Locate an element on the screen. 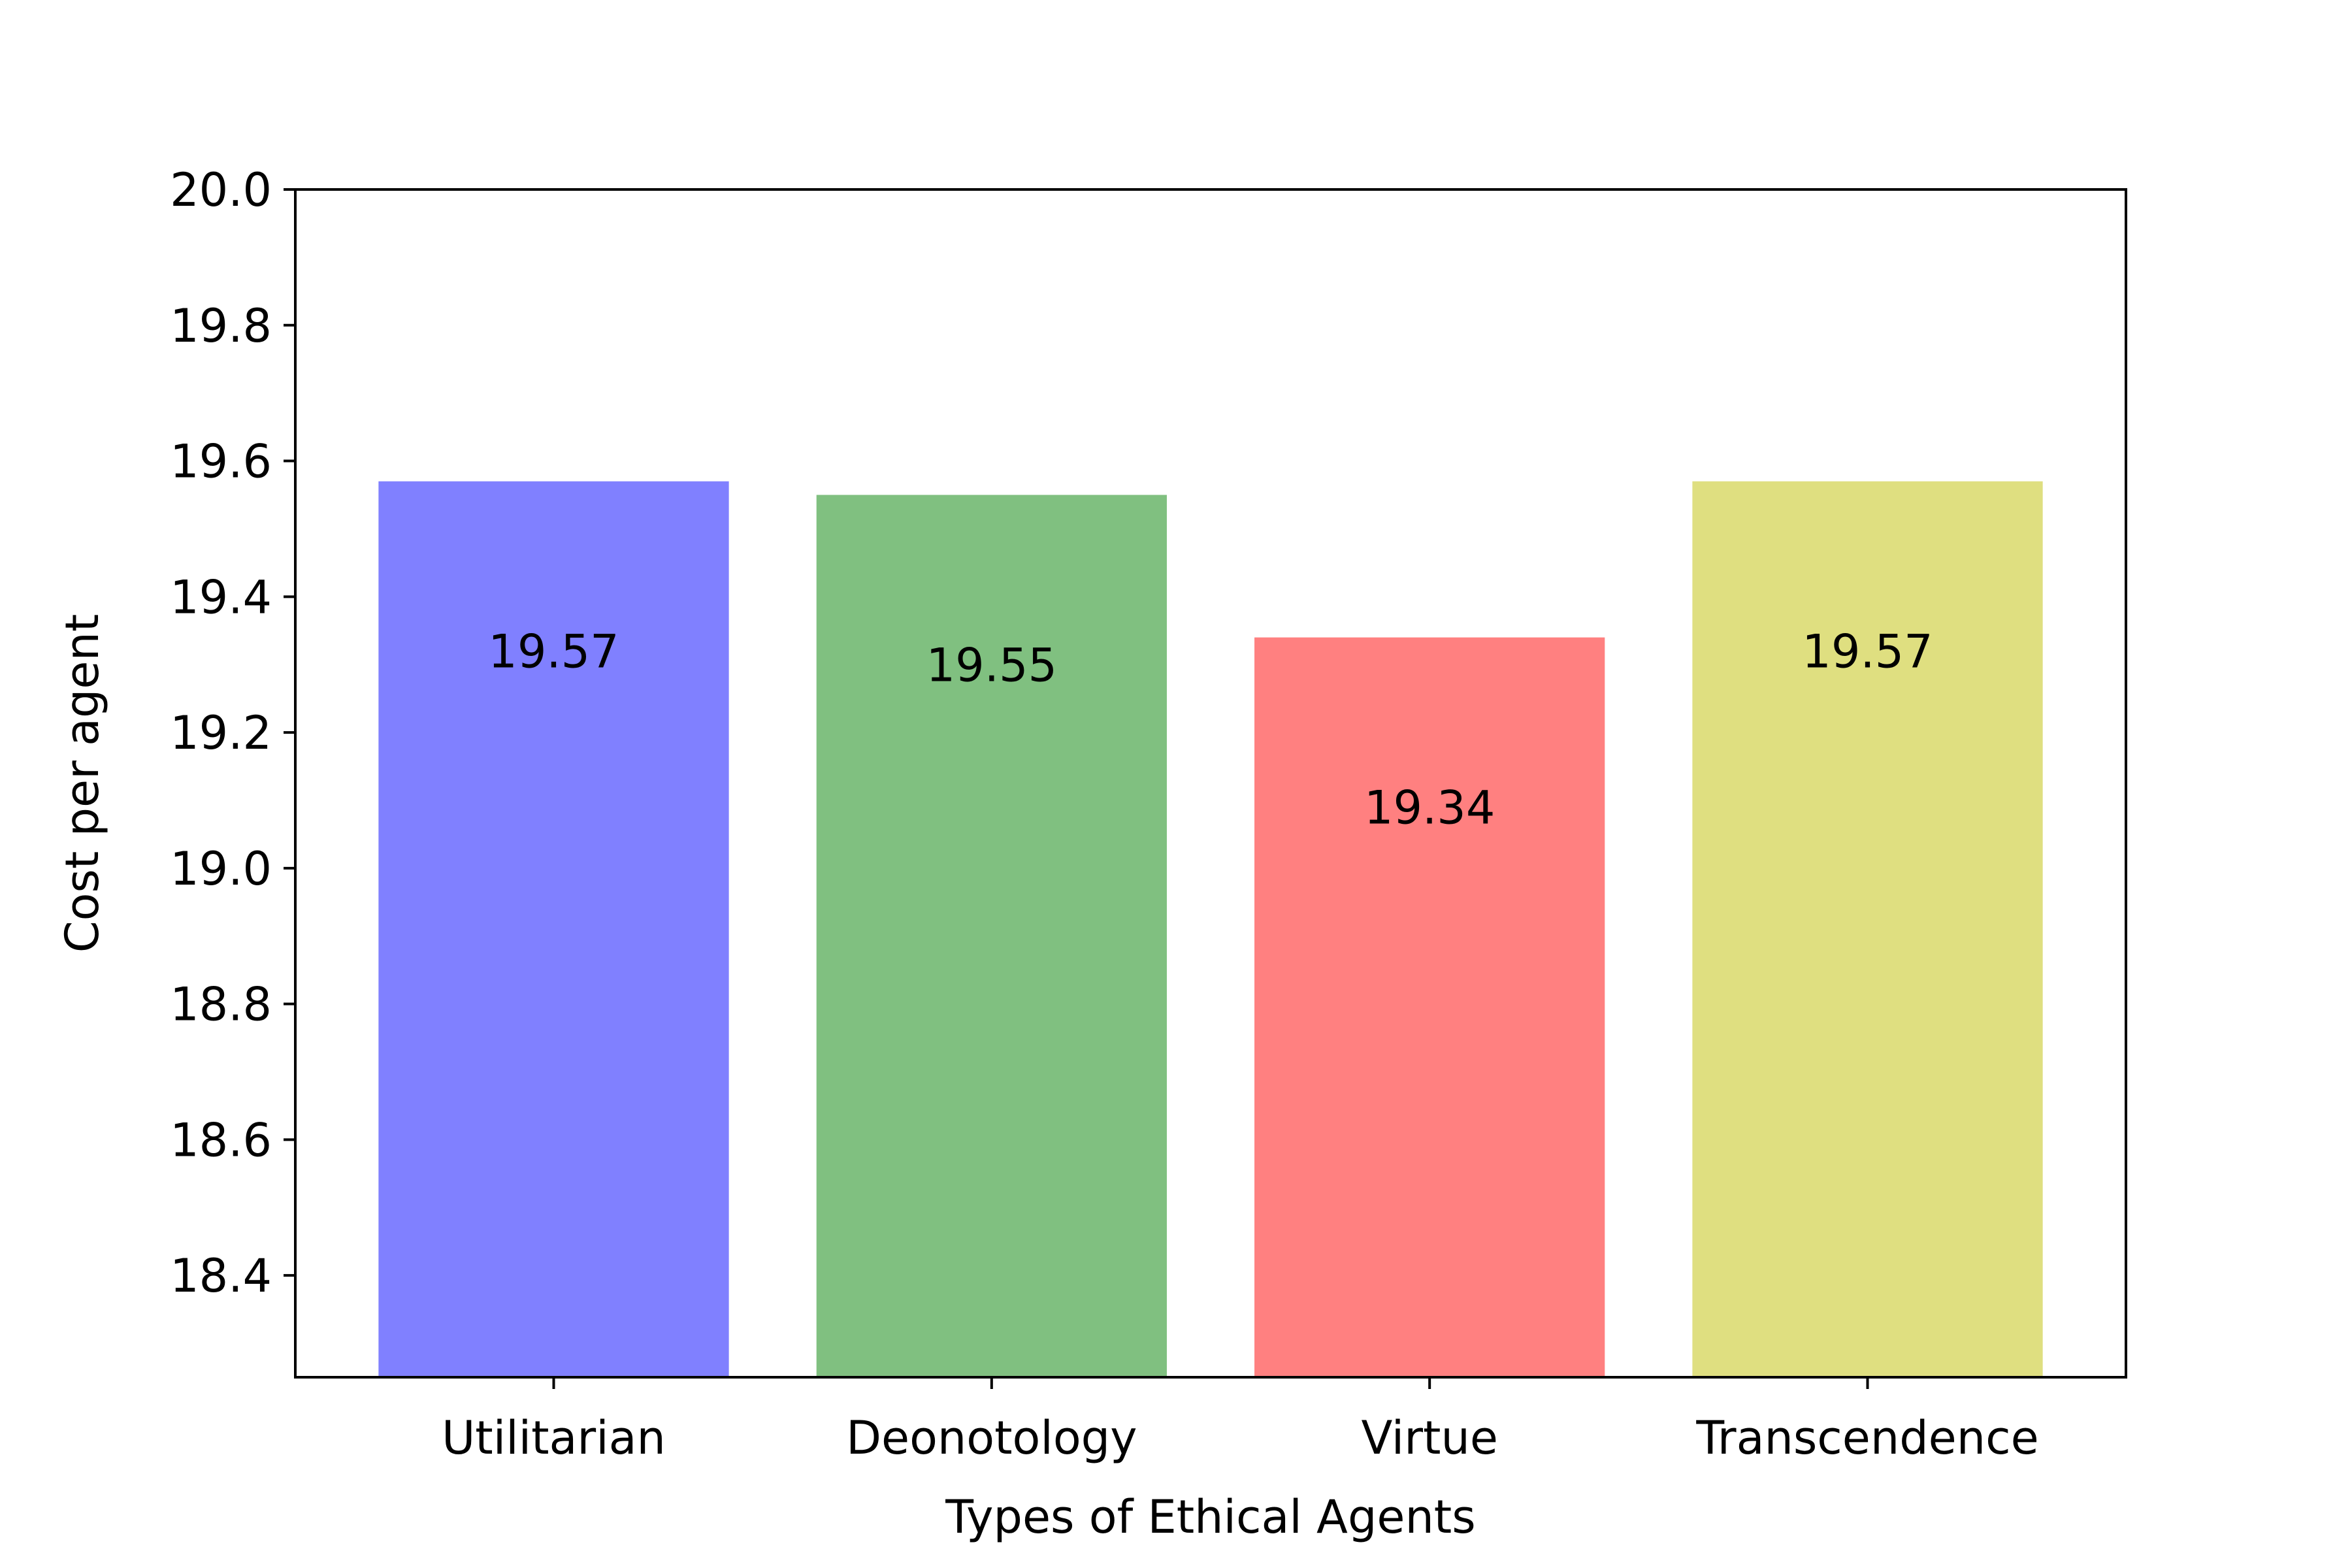 This screenshot has height=1568, width=2352. x-tick-label-deonotology: Deonotology is located at coordinates (991, 1438).